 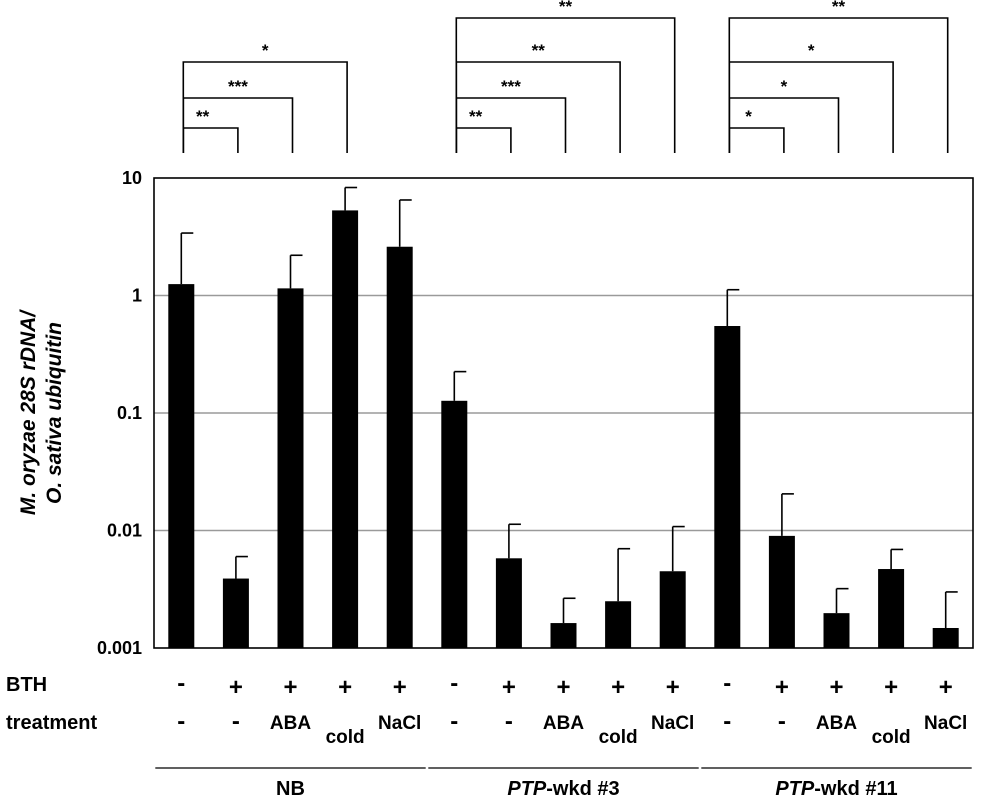 I want to click on treatment-row-label: treatment, so click(x=51, y=723).